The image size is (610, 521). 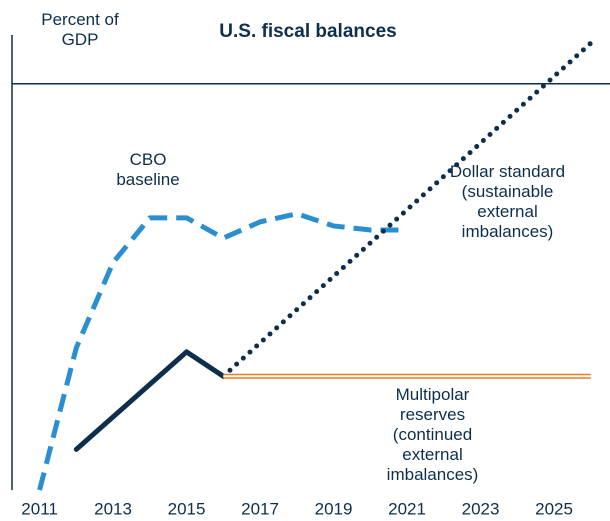 I want to click on chart-title: U.S. fiscal balances, so click(x=307, y=31).